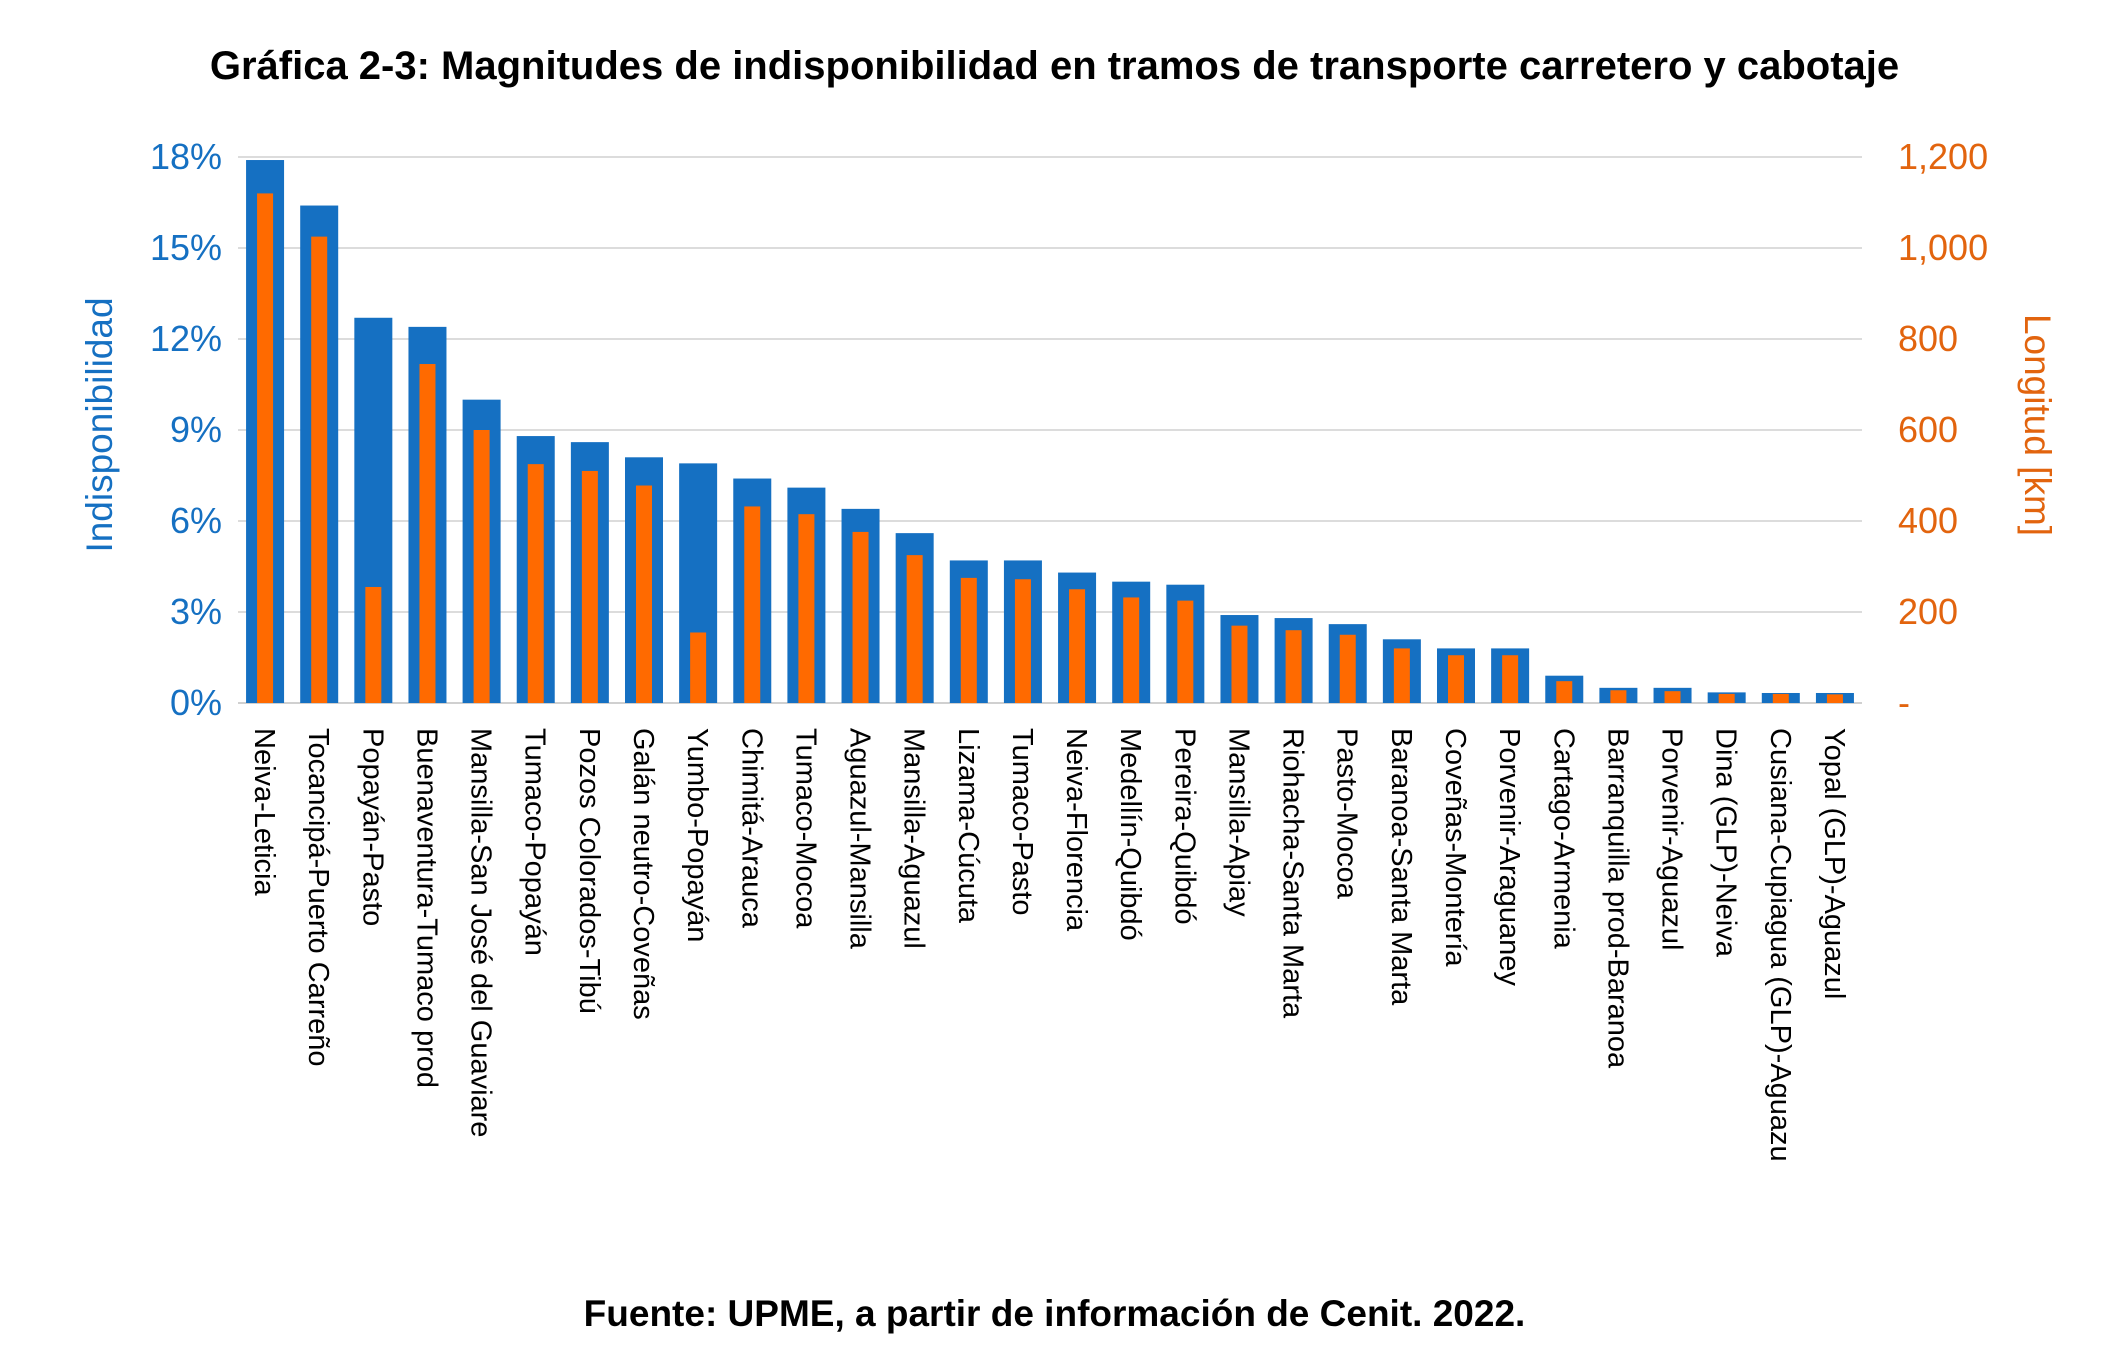 The width and height of the screenshot is (2109, 1359). I want to click on category-label: Pasto-Mocoa, so click(1347, 814).